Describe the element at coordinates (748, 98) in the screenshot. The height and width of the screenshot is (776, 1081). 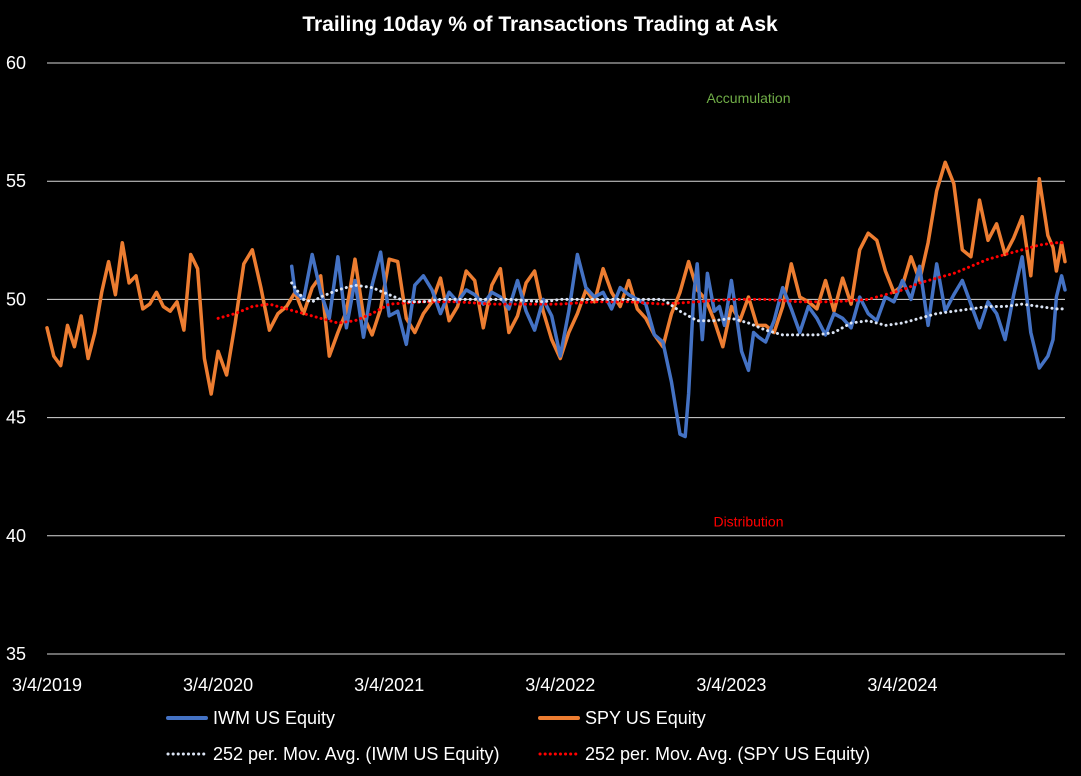
I see `annotation-accumulation: Accumulation` at that location.